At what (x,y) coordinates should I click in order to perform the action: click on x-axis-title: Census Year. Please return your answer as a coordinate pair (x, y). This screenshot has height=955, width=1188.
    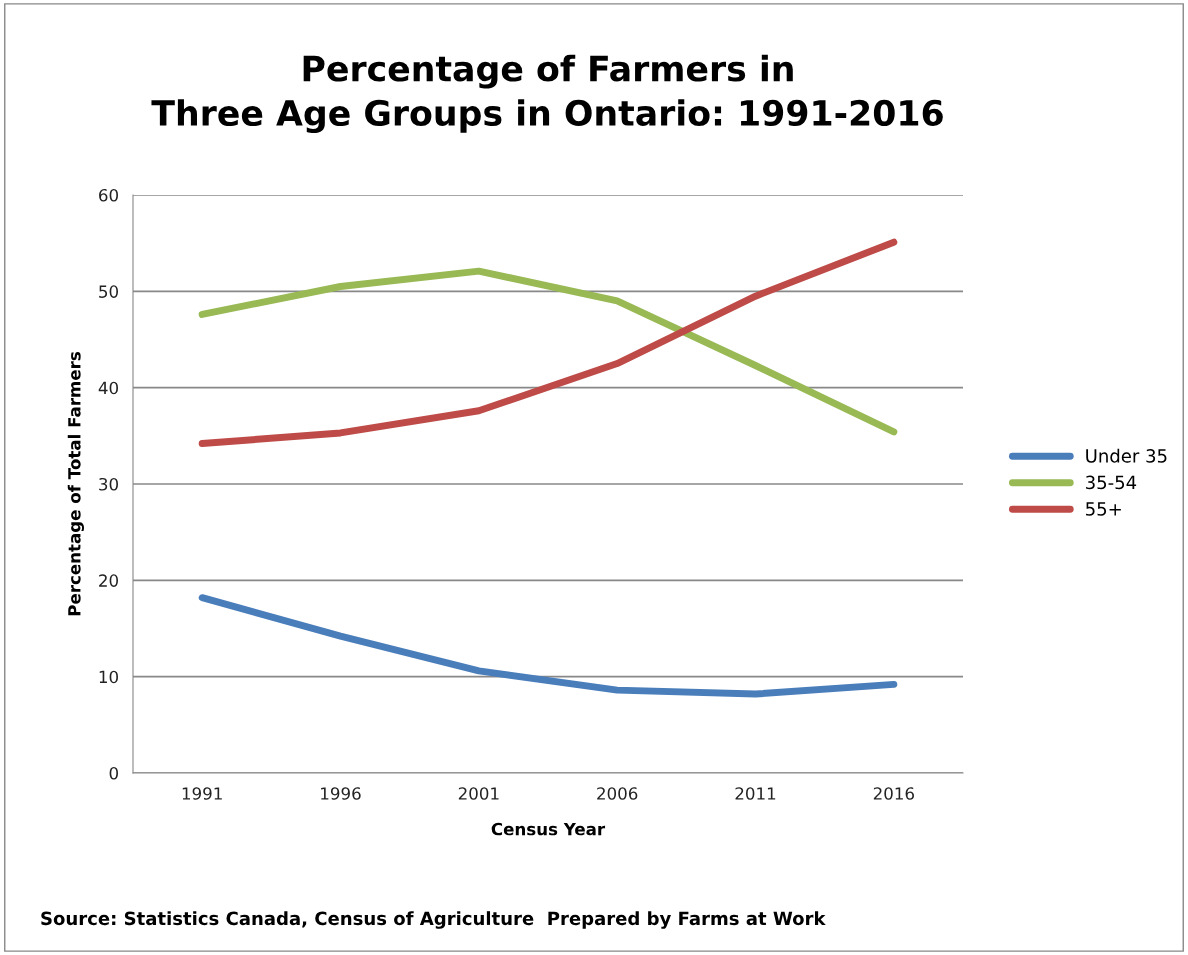
    Looking at the image, I should click on (548, 829).